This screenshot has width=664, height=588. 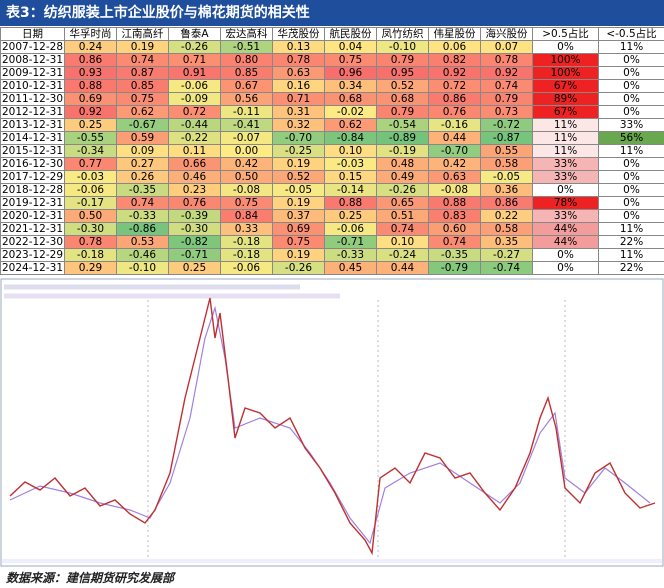 I want to click on value-cell: 0.34, so click(x=350, y=86).